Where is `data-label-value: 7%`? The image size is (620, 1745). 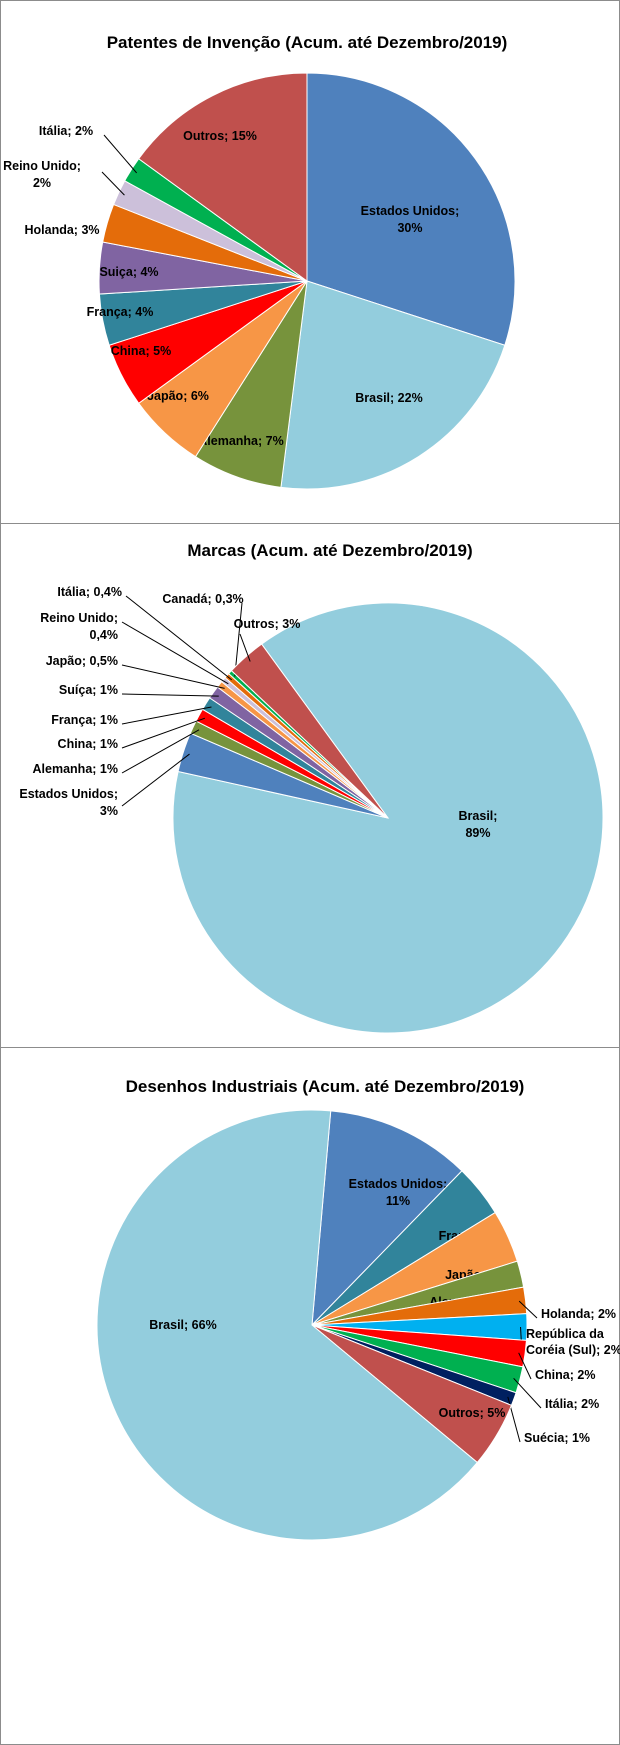
data-label-value: 7% is located at coordinates (275, 441).